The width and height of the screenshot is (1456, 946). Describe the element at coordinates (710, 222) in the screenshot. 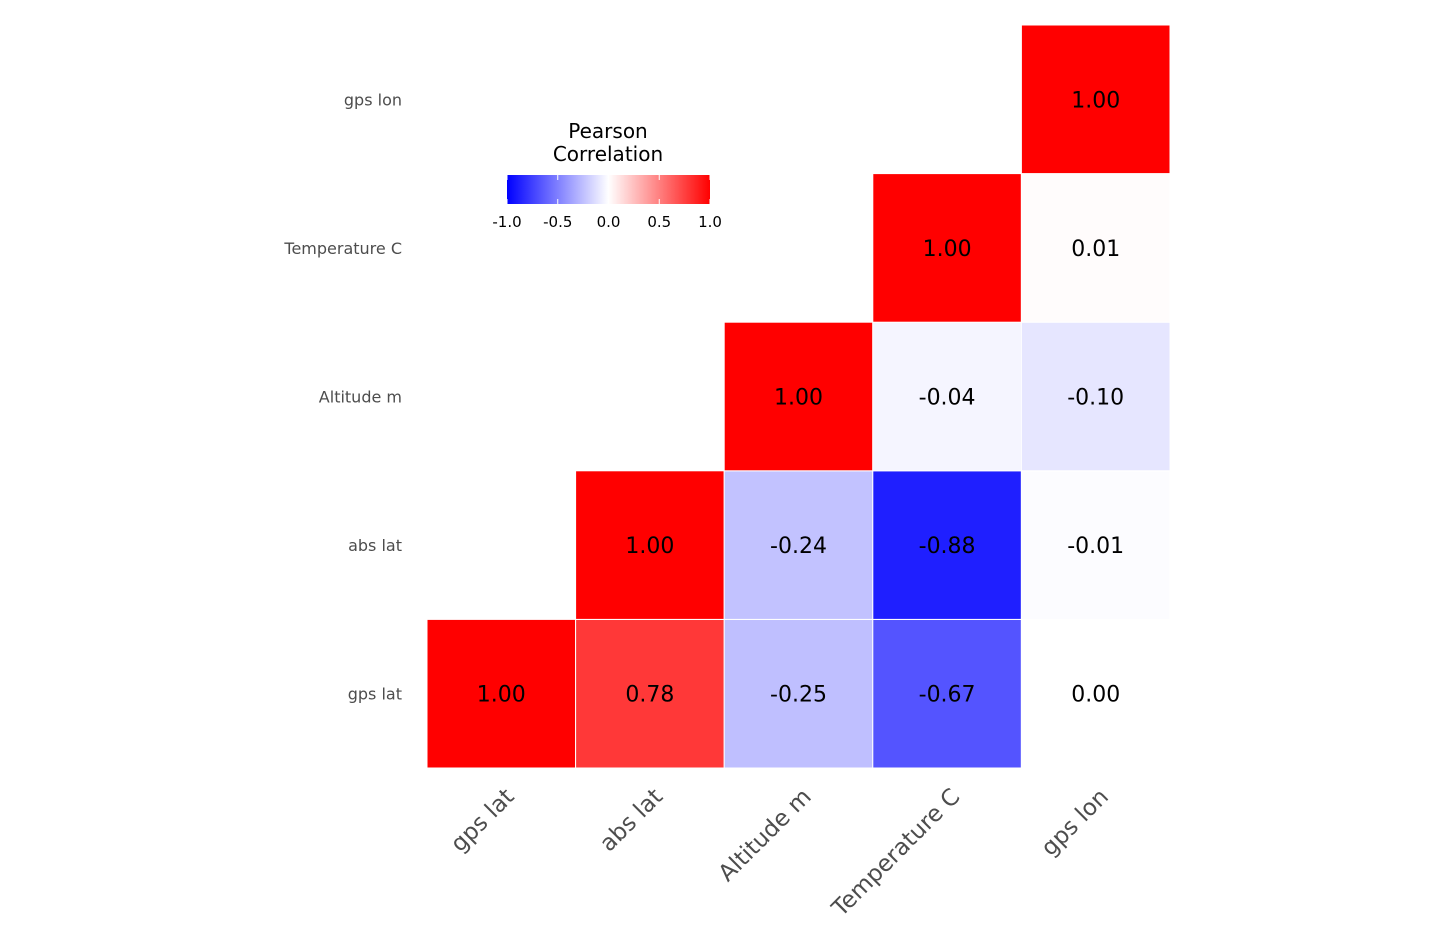

I see `legend-tick-label: 1.0` at that location.